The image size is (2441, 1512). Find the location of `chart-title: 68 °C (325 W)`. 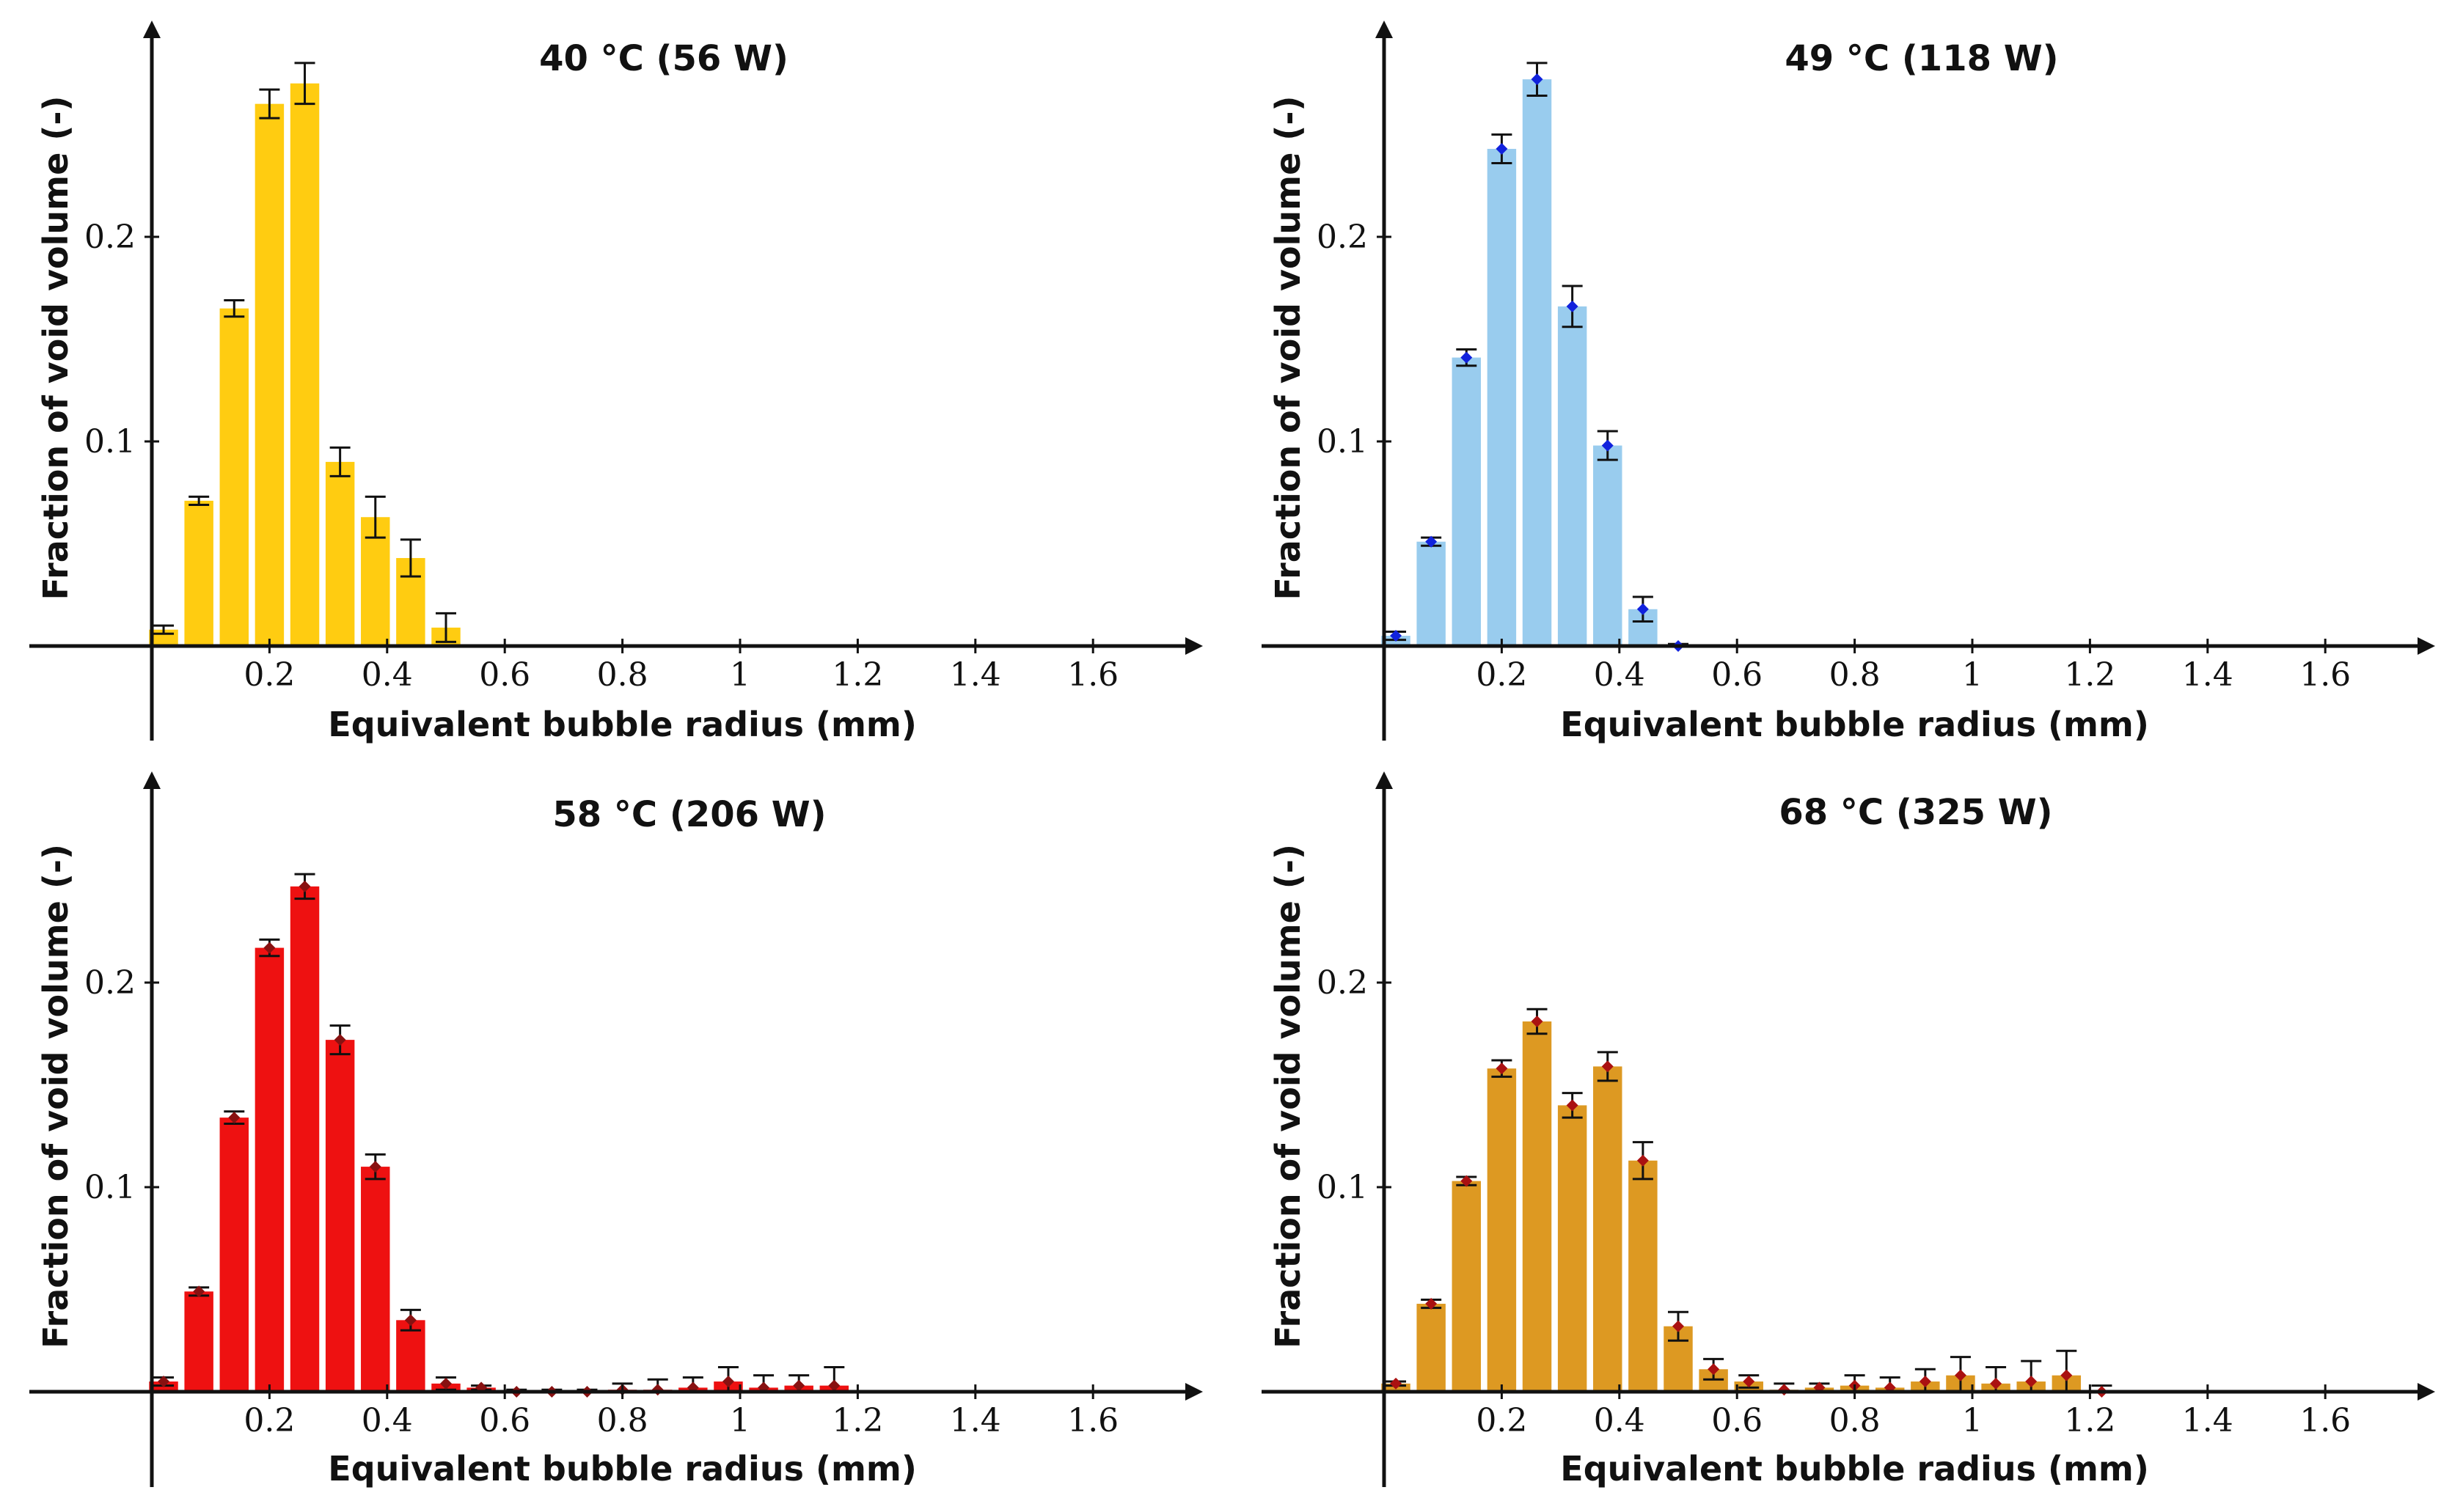

chart-title: 68 °C (325 W) is located at coordinates (1915, 812).